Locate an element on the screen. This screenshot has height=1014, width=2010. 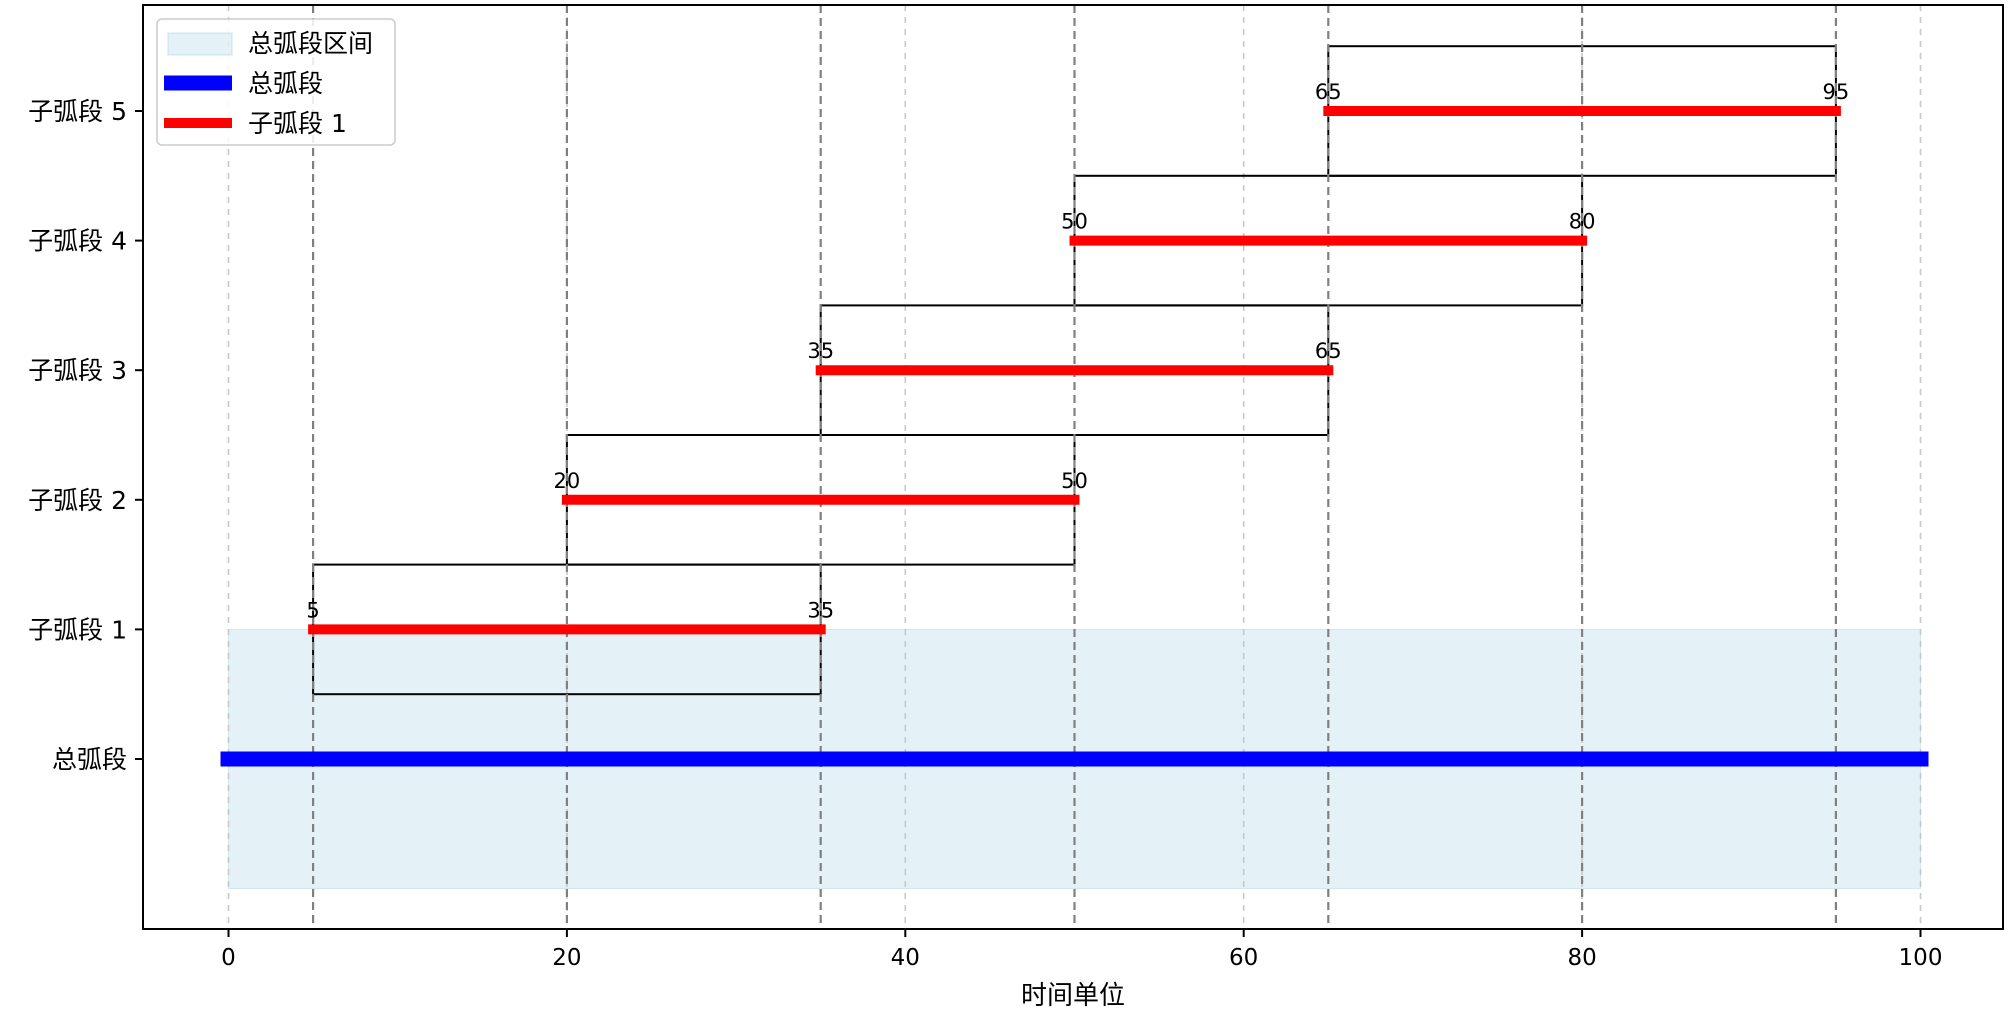
x-tick-label: 80 is located at coordinates (1581, 958).